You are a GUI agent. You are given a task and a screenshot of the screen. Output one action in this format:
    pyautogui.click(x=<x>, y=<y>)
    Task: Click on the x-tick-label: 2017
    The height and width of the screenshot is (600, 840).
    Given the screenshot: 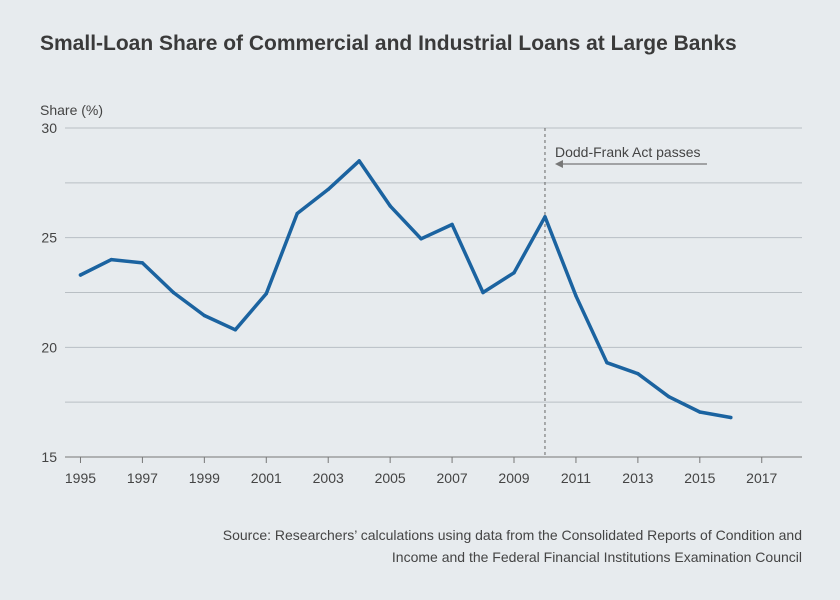 What is the action you would take?
    pyautogui.click(x=761, y=478)
    